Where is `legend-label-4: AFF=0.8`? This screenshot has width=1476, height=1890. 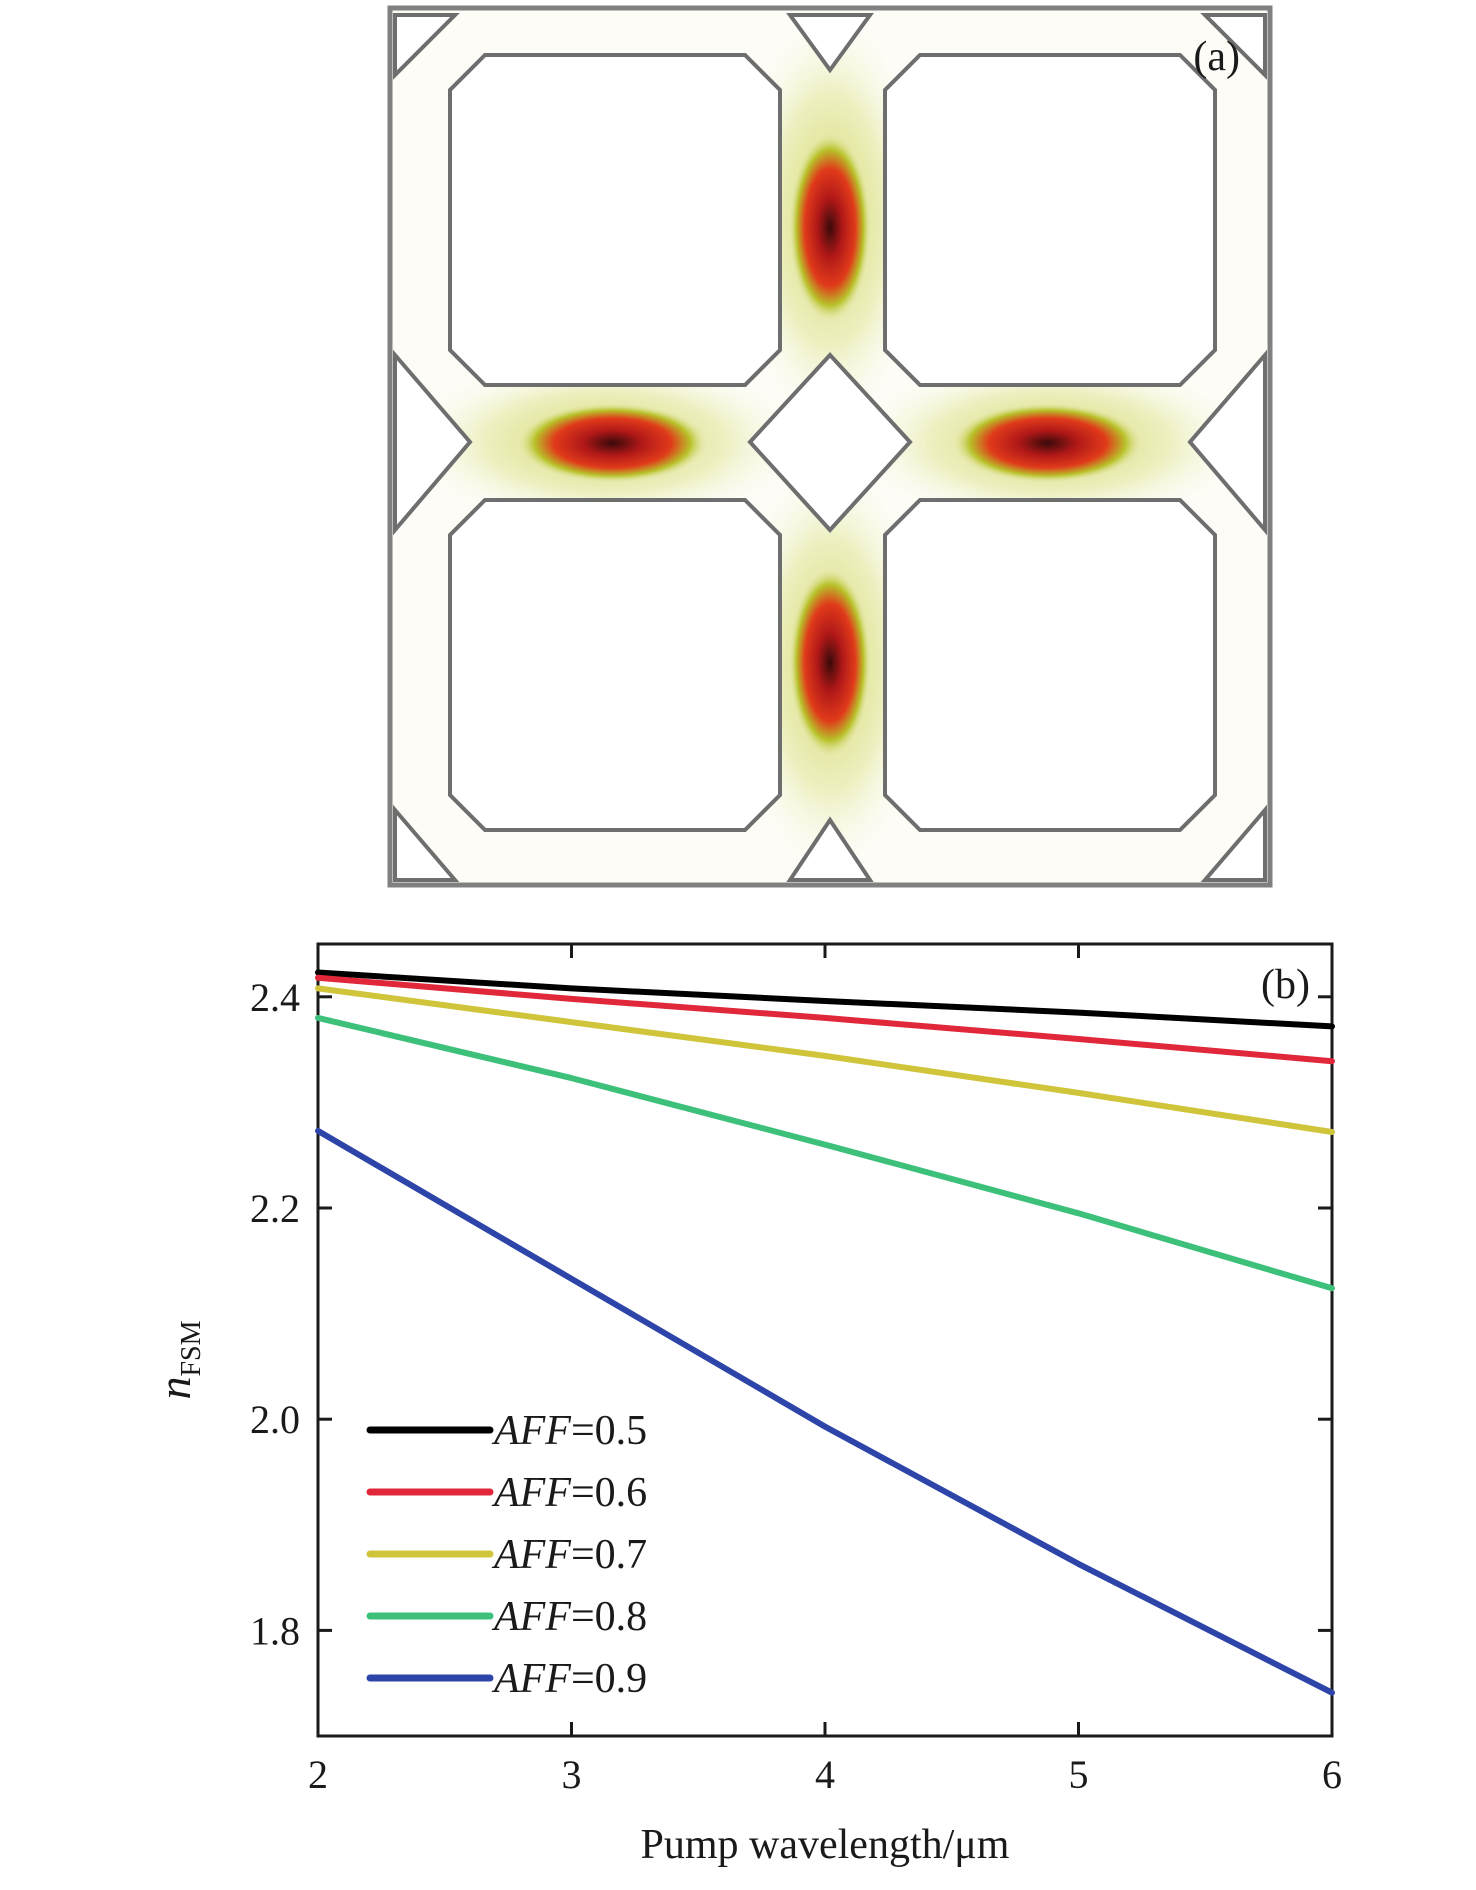
legend-label-4: AFF=0.8 is located at coordinates (569, 1617).